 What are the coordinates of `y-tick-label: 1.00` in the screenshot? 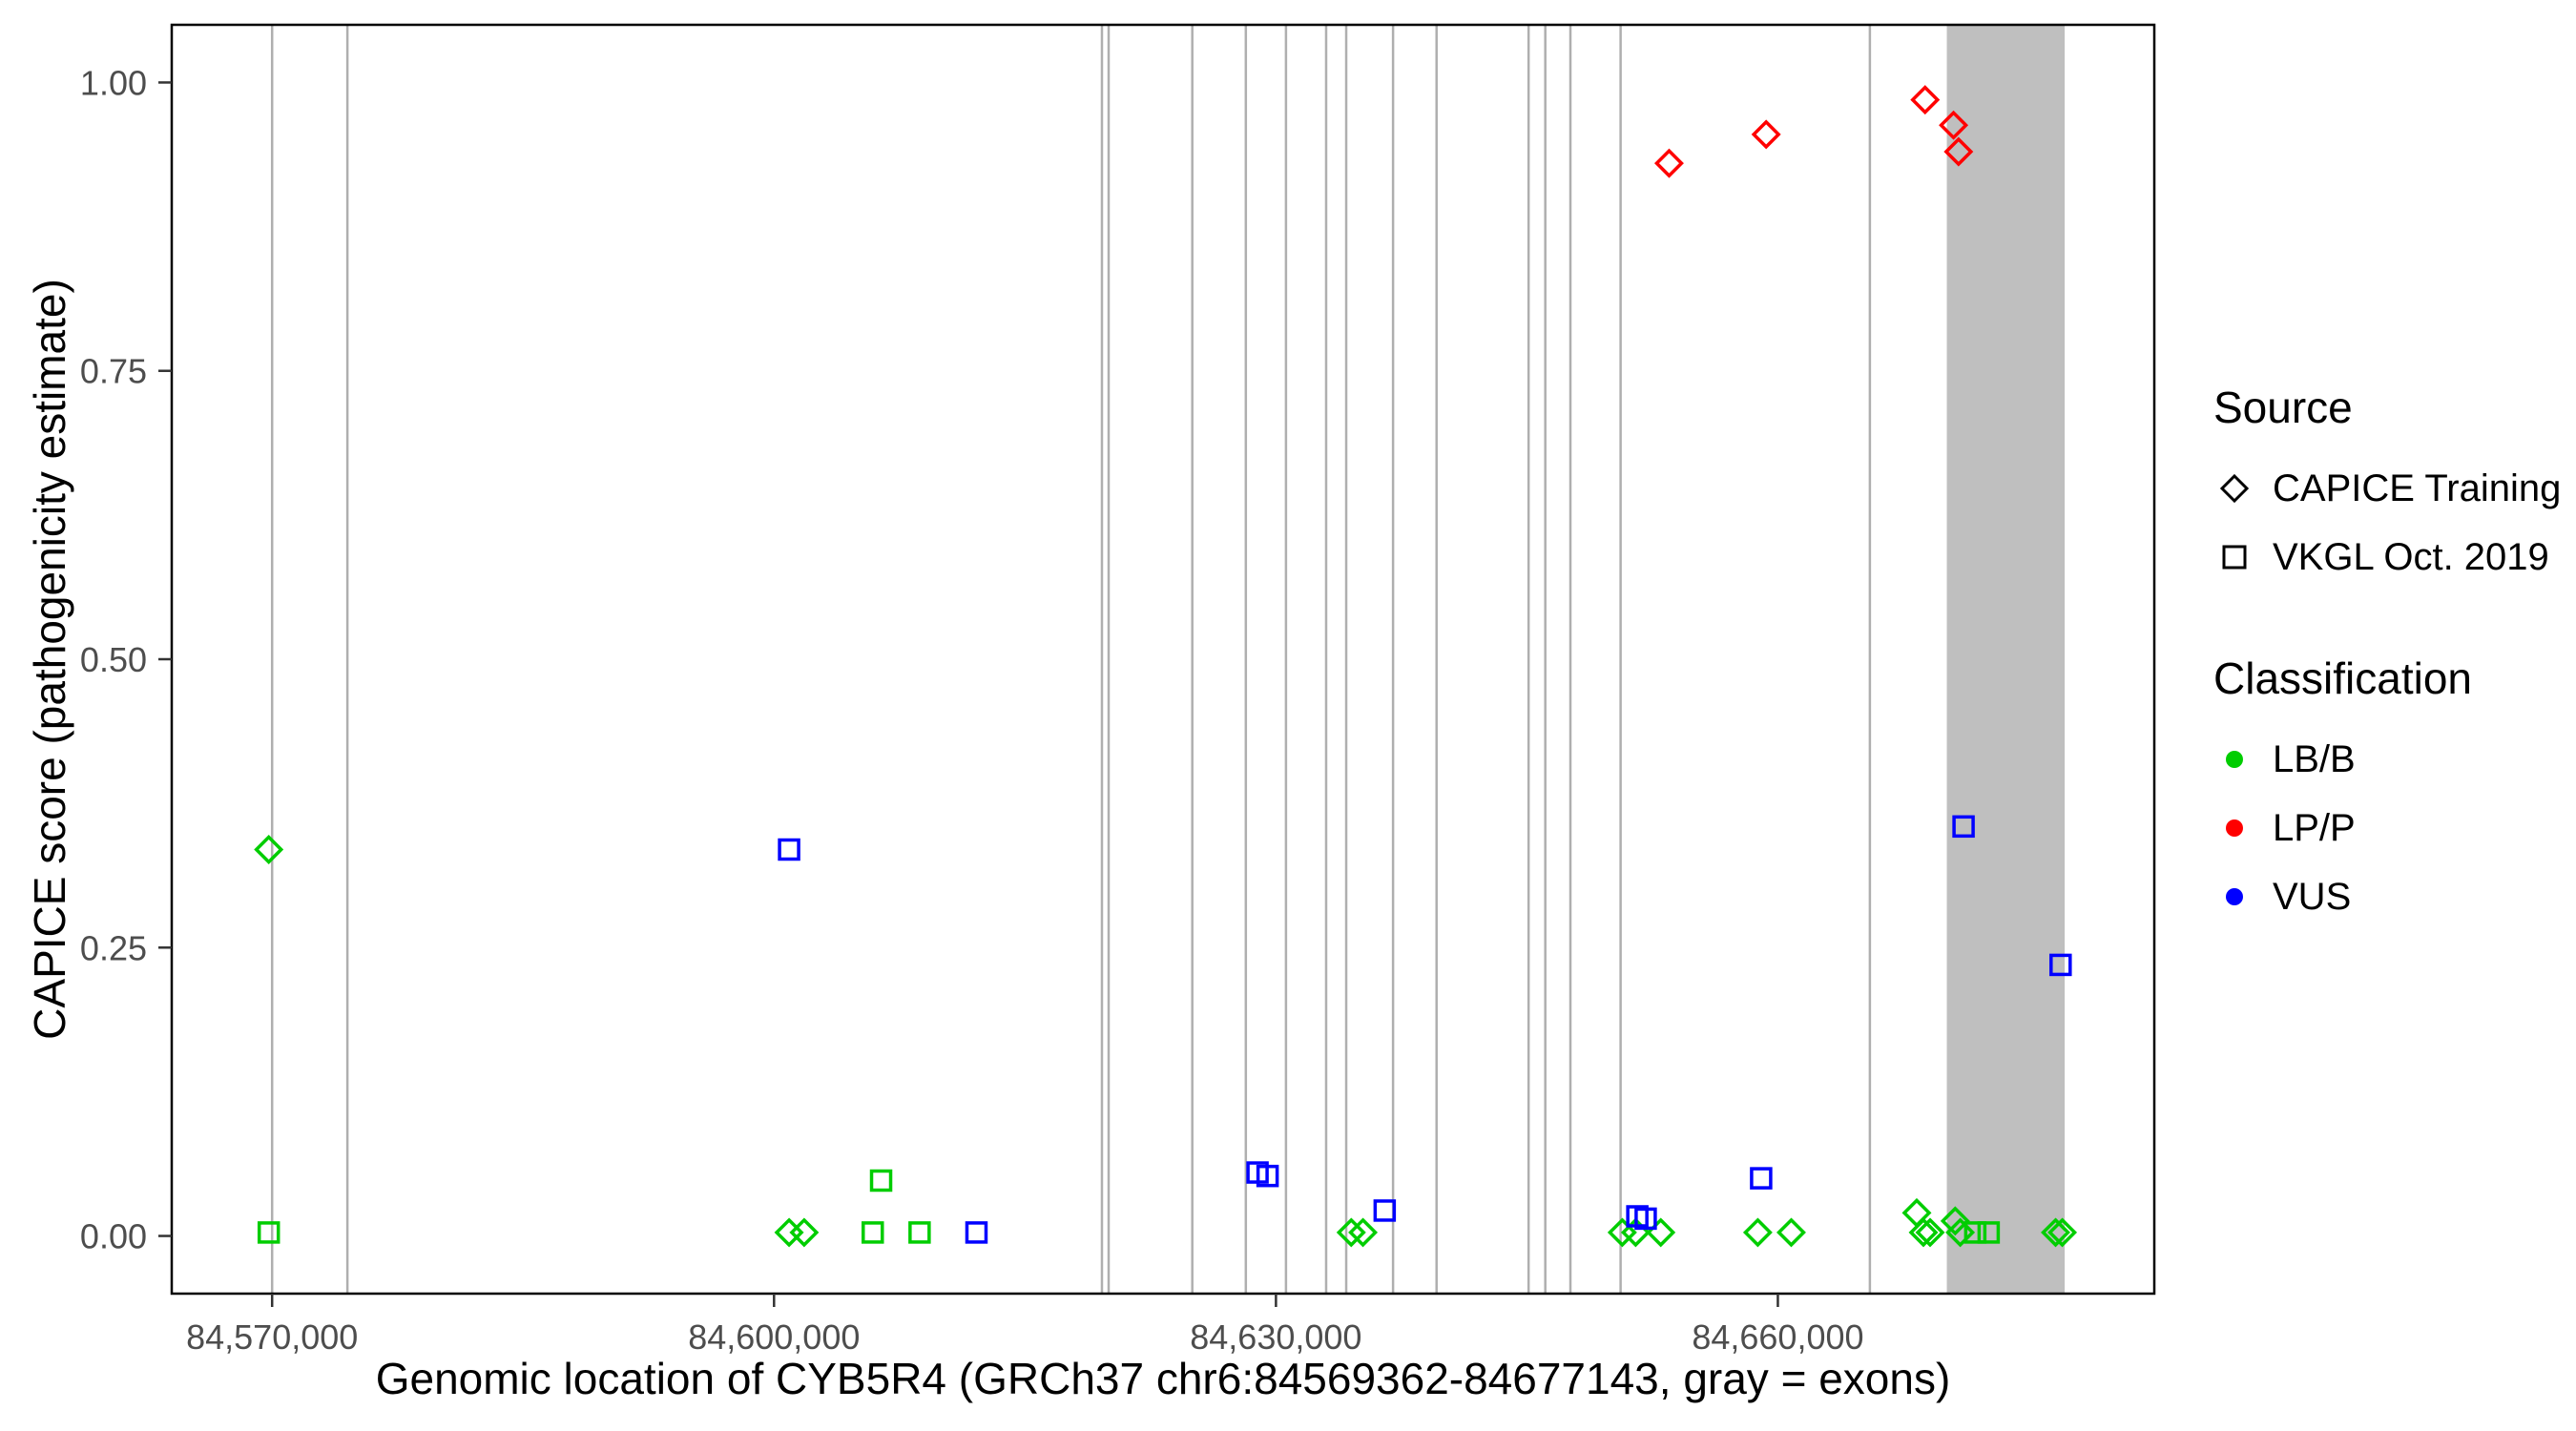 It's located at (113, 83).